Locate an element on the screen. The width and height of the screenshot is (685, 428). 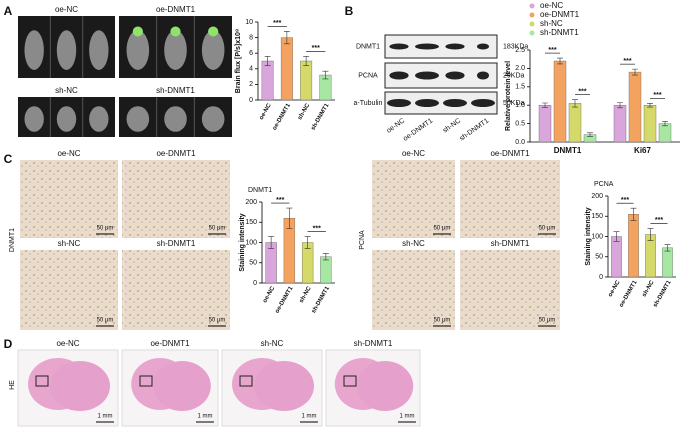
legend-label: sh-NC is located at coordinates (551, 23).